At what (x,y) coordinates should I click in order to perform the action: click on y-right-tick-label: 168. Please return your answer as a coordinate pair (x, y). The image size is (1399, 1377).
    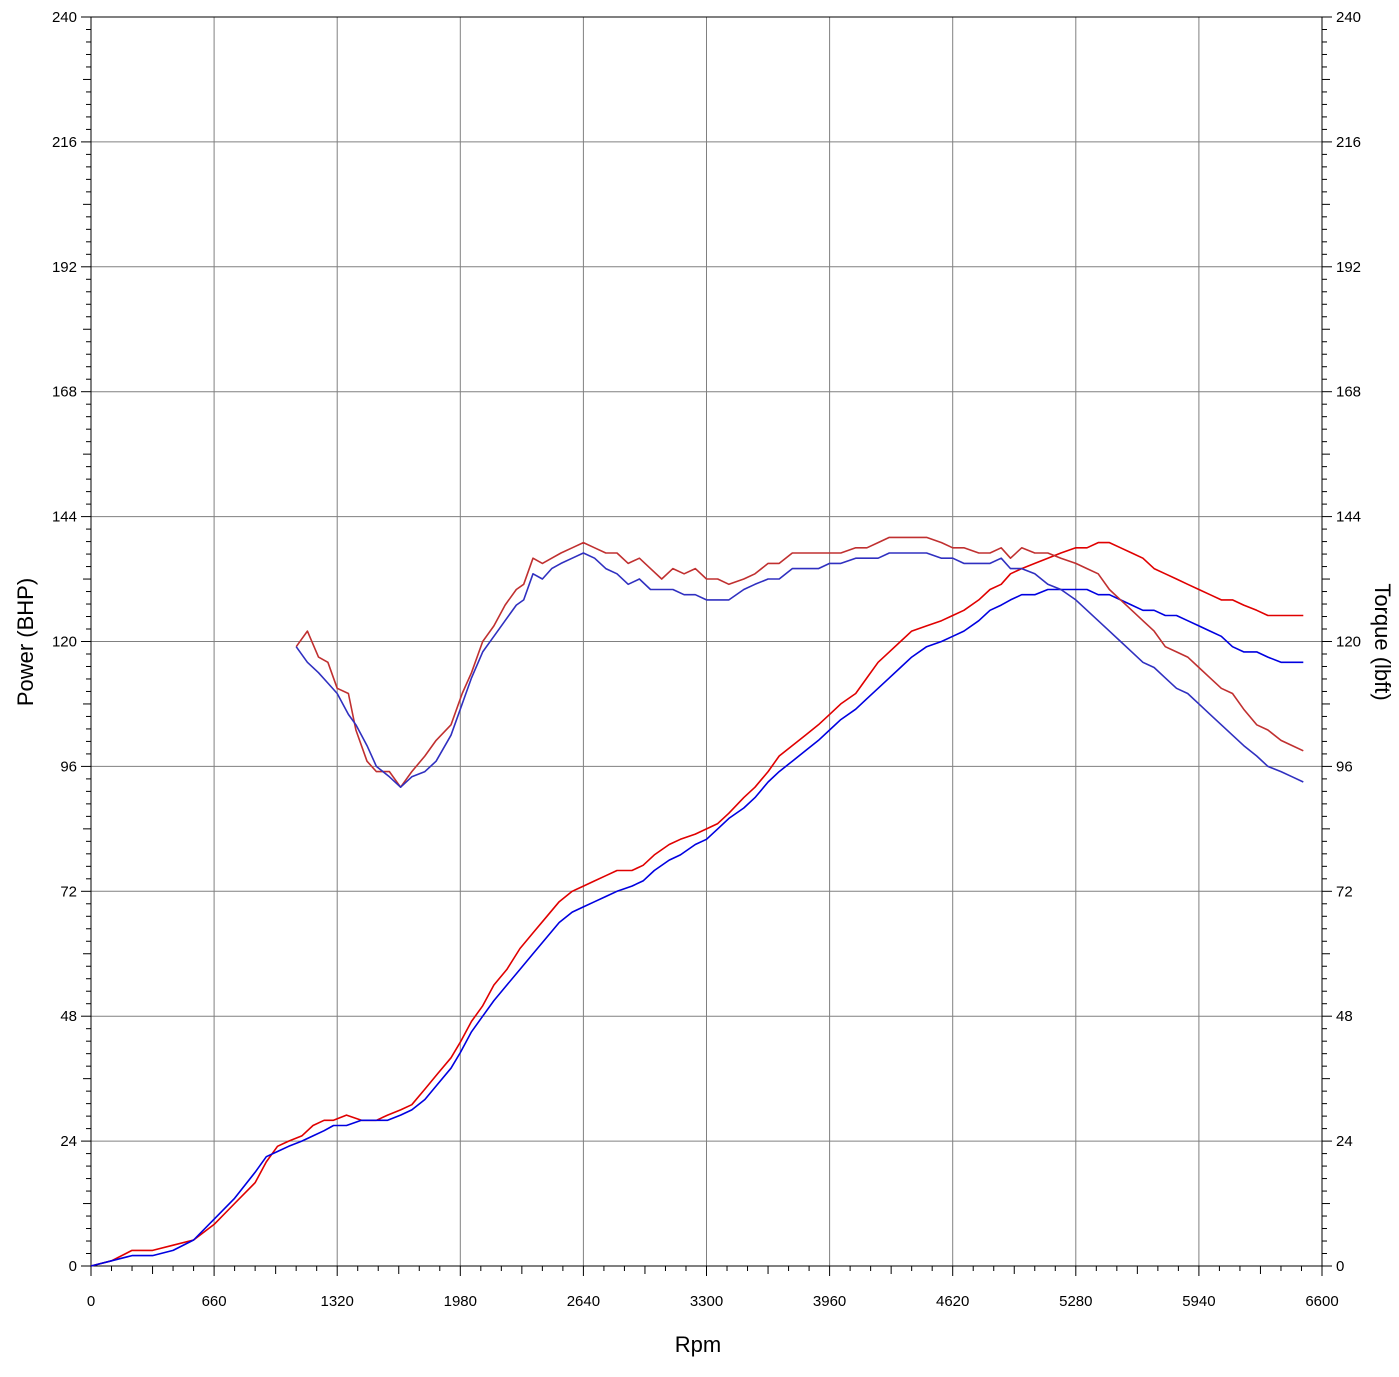
    Looking at the image, I should click on (1348, 392).